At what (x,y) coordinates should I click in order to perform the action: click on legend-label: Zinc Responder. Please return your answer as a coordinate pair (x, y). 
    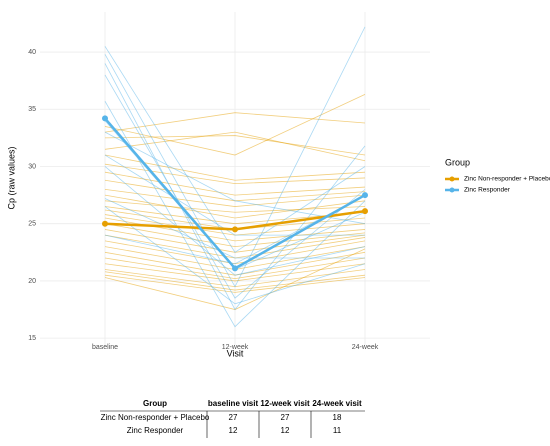
    Looking at the image, I should click on (487, 190).